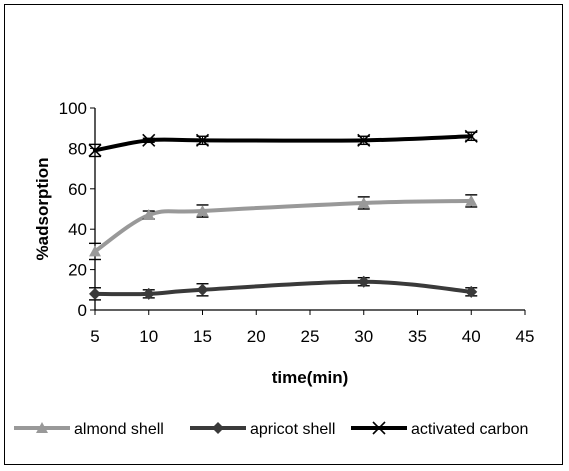  What do you see at coordinates (202, 336) in the screenshot?
I see `x-tick-label: 15` at bounding box center [202, 336].